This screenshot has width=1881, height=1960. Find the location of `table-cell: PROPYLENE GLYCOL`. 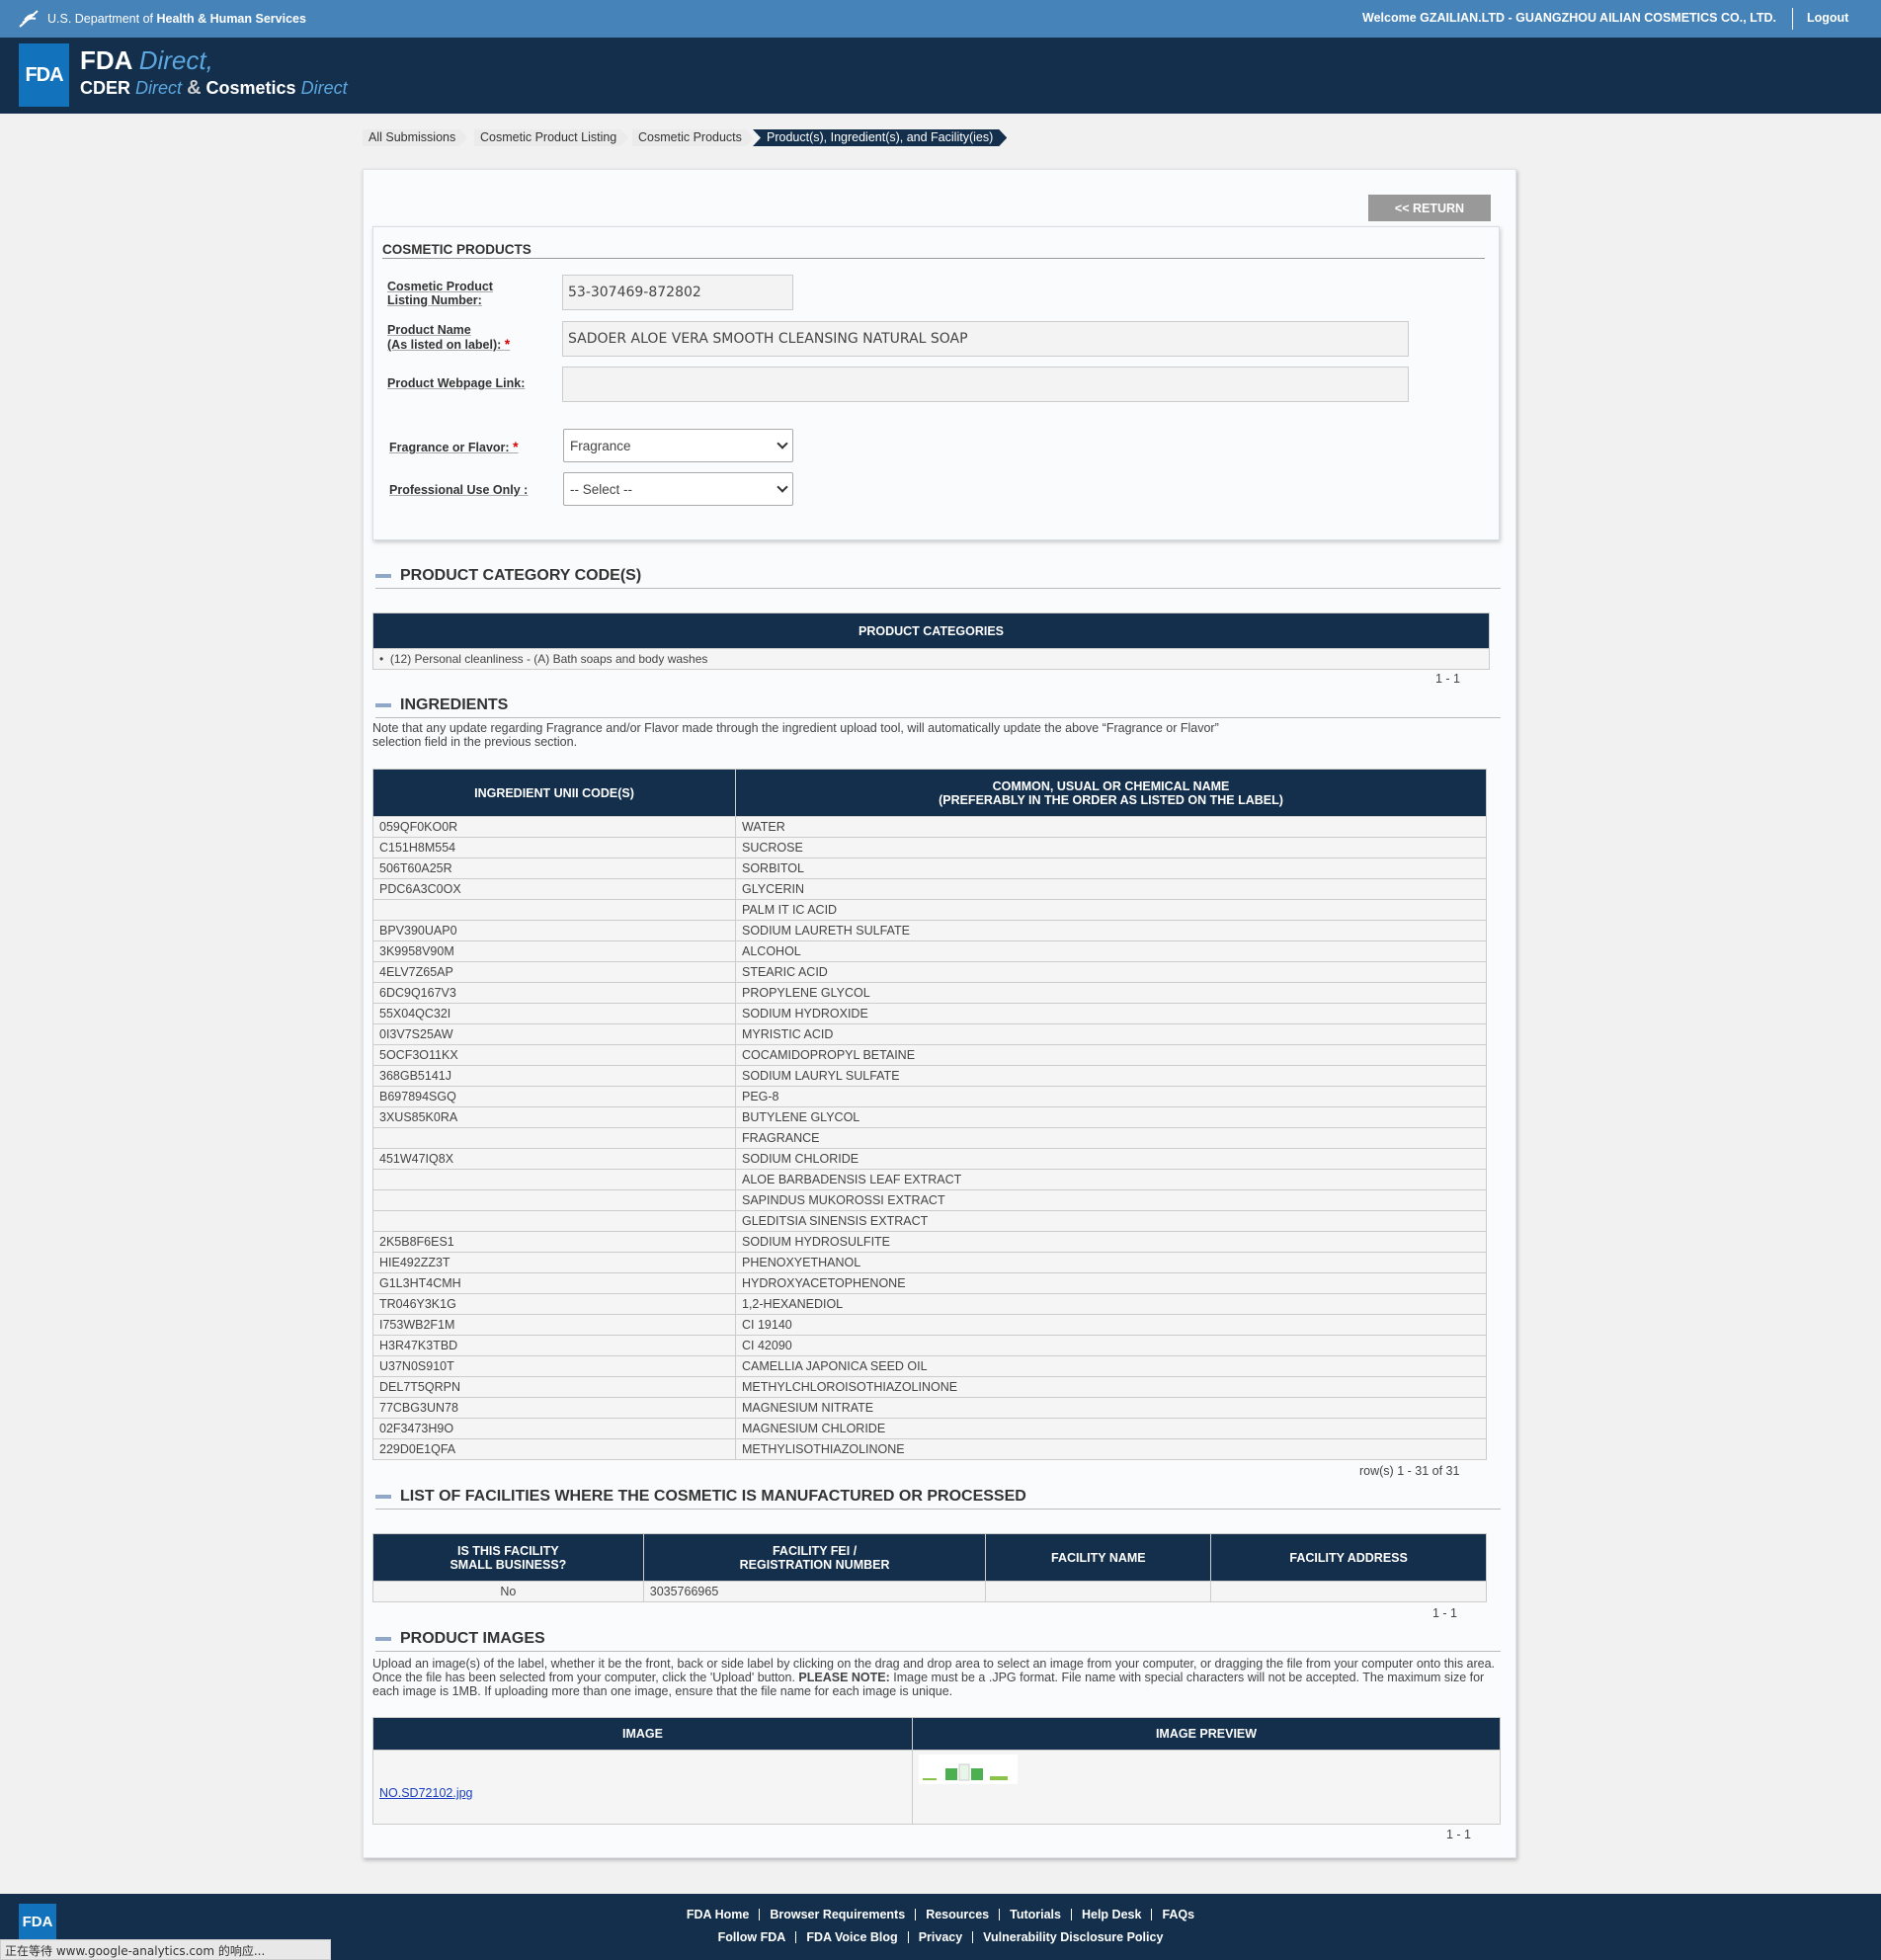

table-cell: PROPYLENE GLYCOL is located at coordinates (1111, 993).